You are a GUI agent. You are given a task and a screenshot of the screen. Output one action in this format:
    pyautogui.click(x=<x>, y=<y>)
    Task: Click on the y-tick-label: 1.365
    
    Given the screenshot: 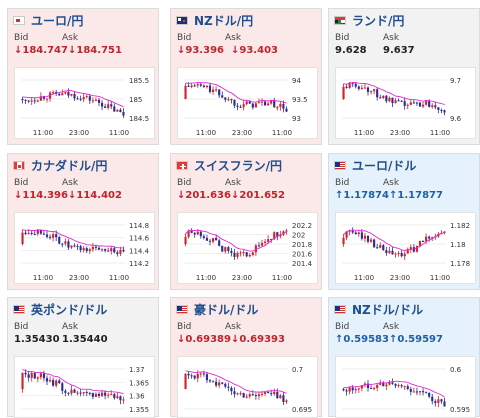 What is the action you would take?
    pyautogui.click(x=139, y=383)
    